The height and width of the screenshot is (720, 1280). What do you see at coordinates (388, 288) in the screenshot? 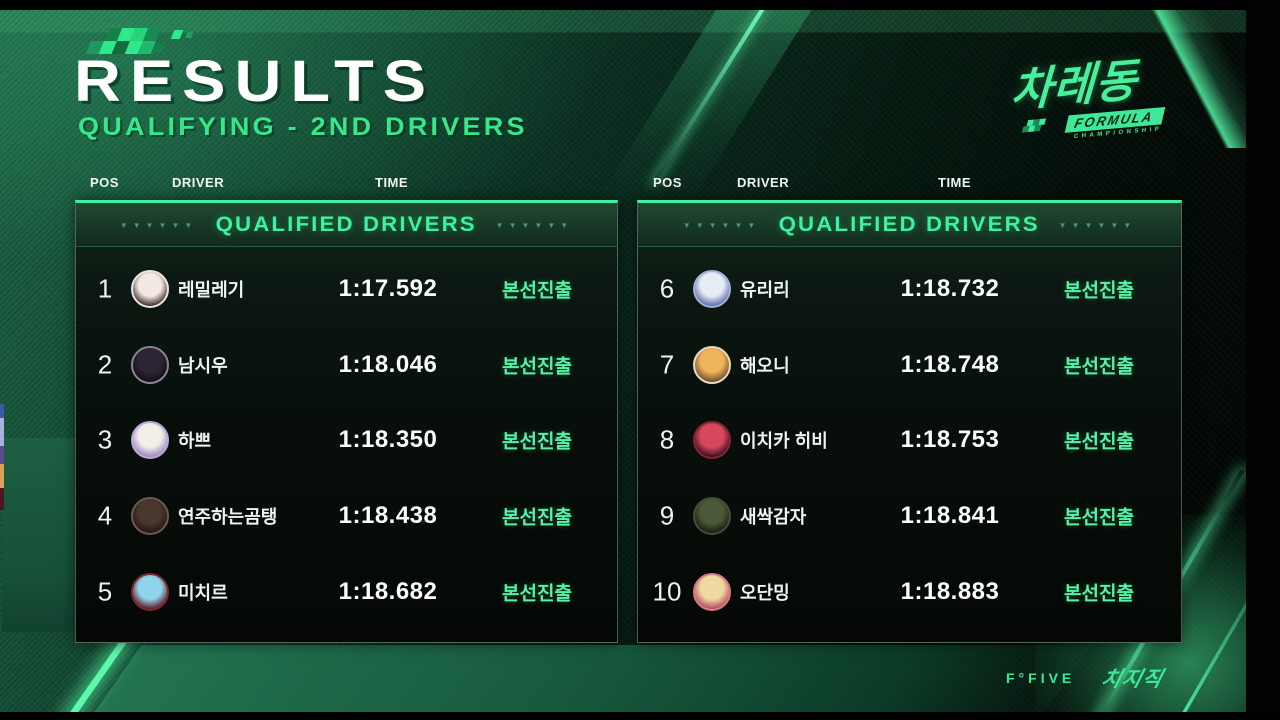
I see `lap-time: 1:17.592` at bounding box center [388, 288].